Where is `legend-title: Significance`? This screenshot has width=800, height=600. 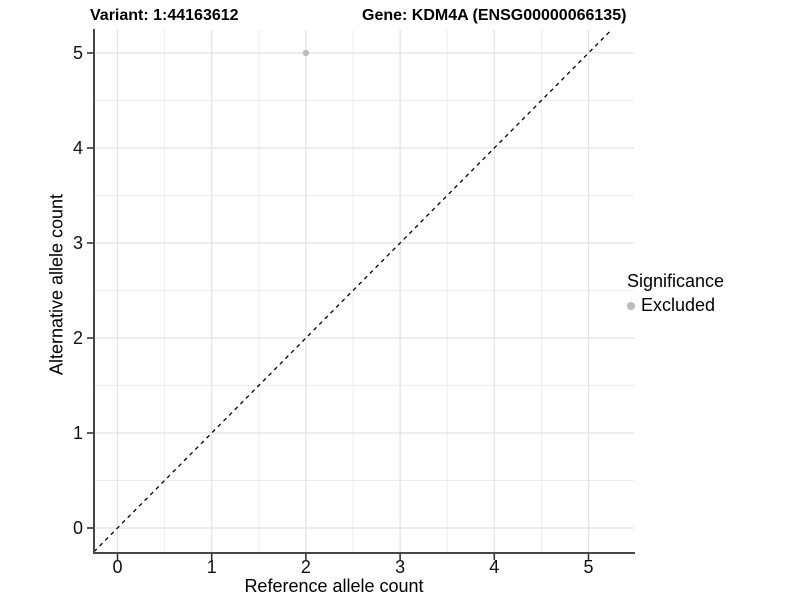
legend-title: Significance is located at coordinates (676, 281).